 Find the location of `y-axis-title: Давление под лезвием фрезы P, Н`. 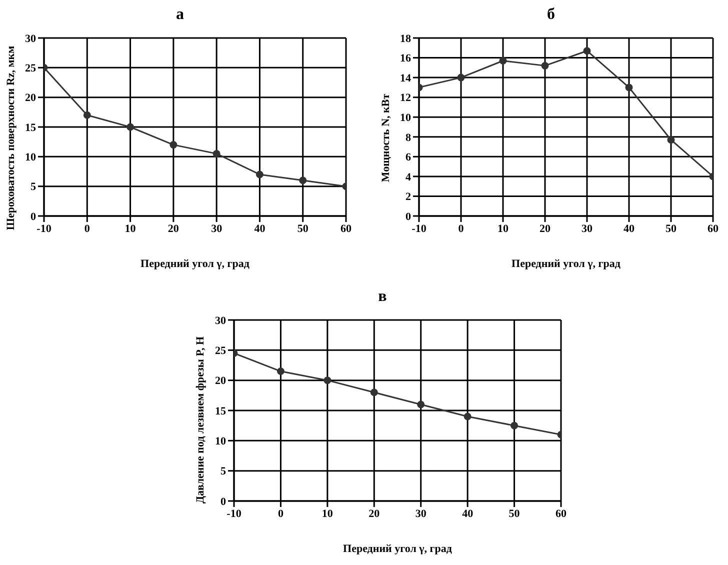

y-axis-title: Давление под лезвием фрезы P, Н is located at coordinates (201, 420).